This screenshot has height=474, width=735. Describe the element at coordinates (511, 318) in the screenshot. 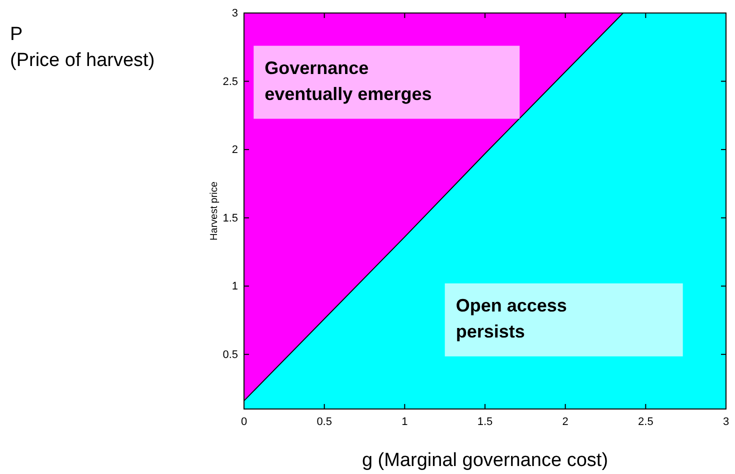

I see `annotation: Open access persists` at that location.